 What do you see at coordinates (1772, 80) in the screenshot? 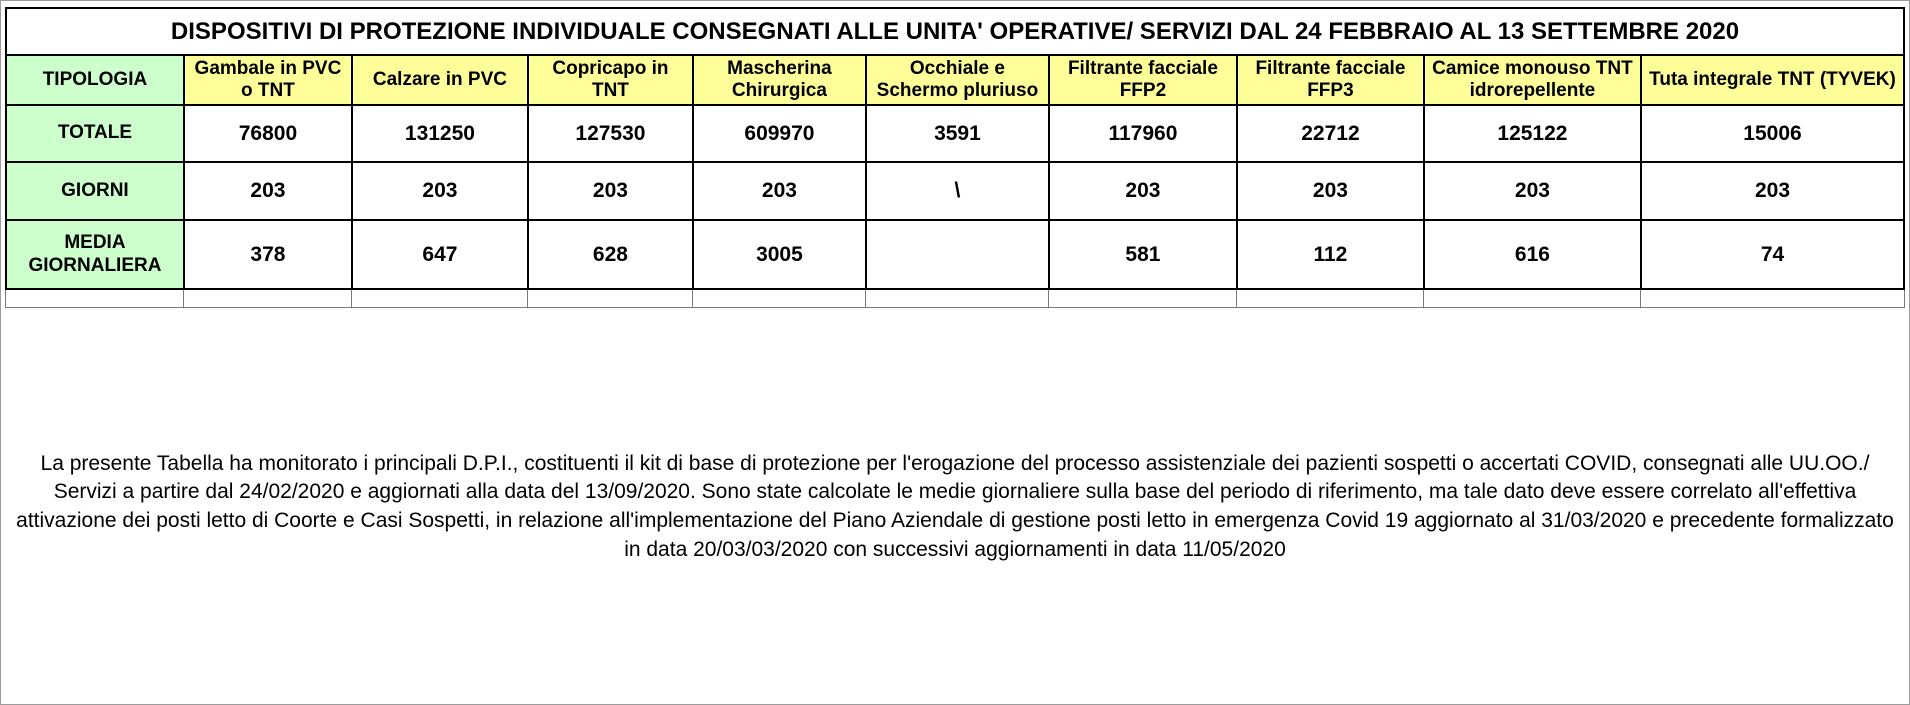
I see `column-header-tuta: Tuta integrale TNT (TYVEK)` at bounding box center [1772, 80].